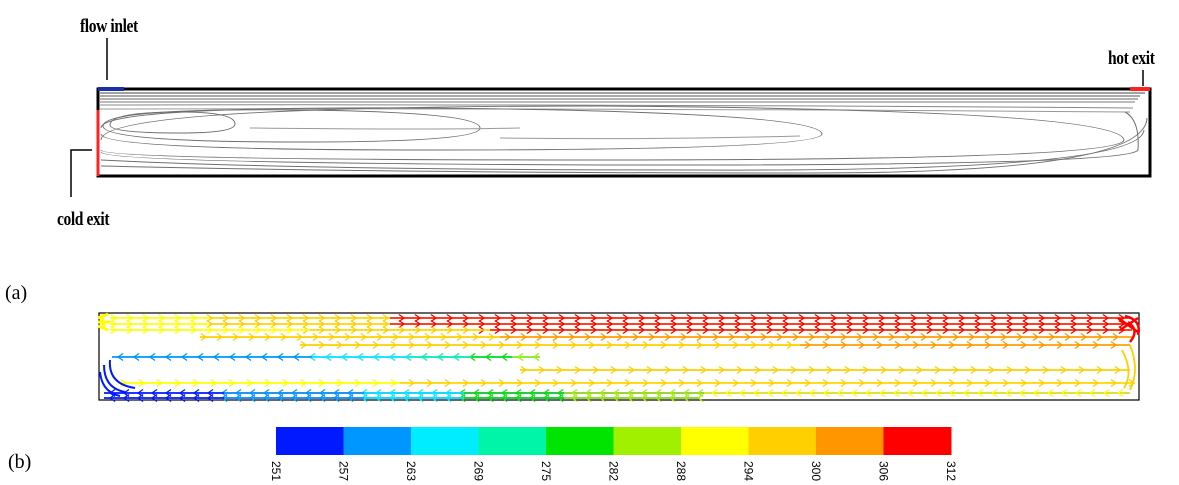  I want to click on colorbar-tick-label: 263, so click(411, 471).